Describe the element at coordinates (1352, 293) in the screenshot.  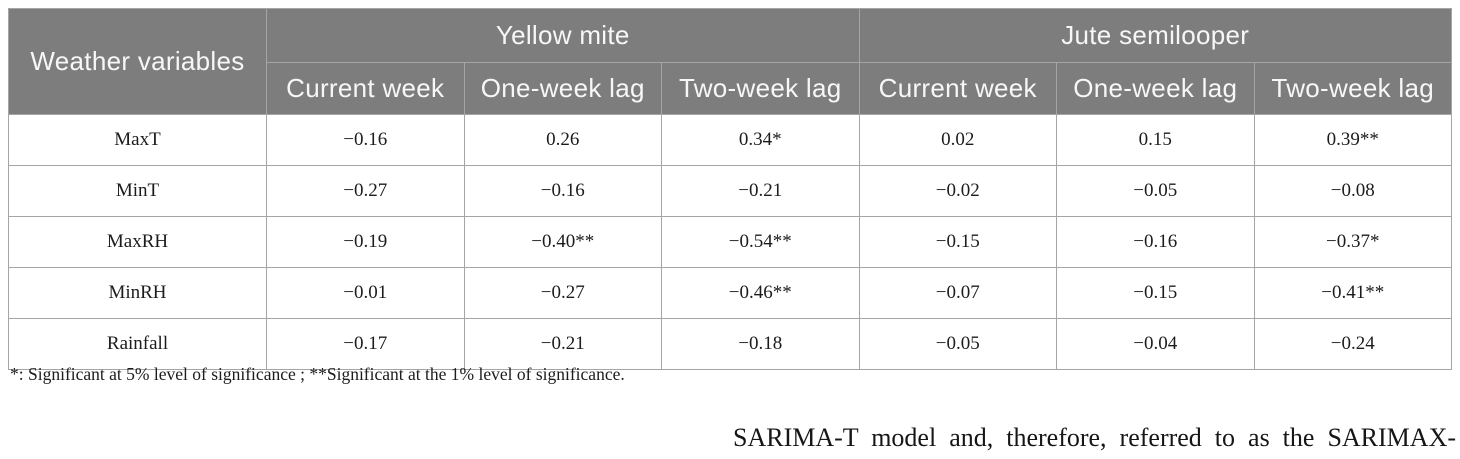
I see `table-cell: −0.41**` at that location.